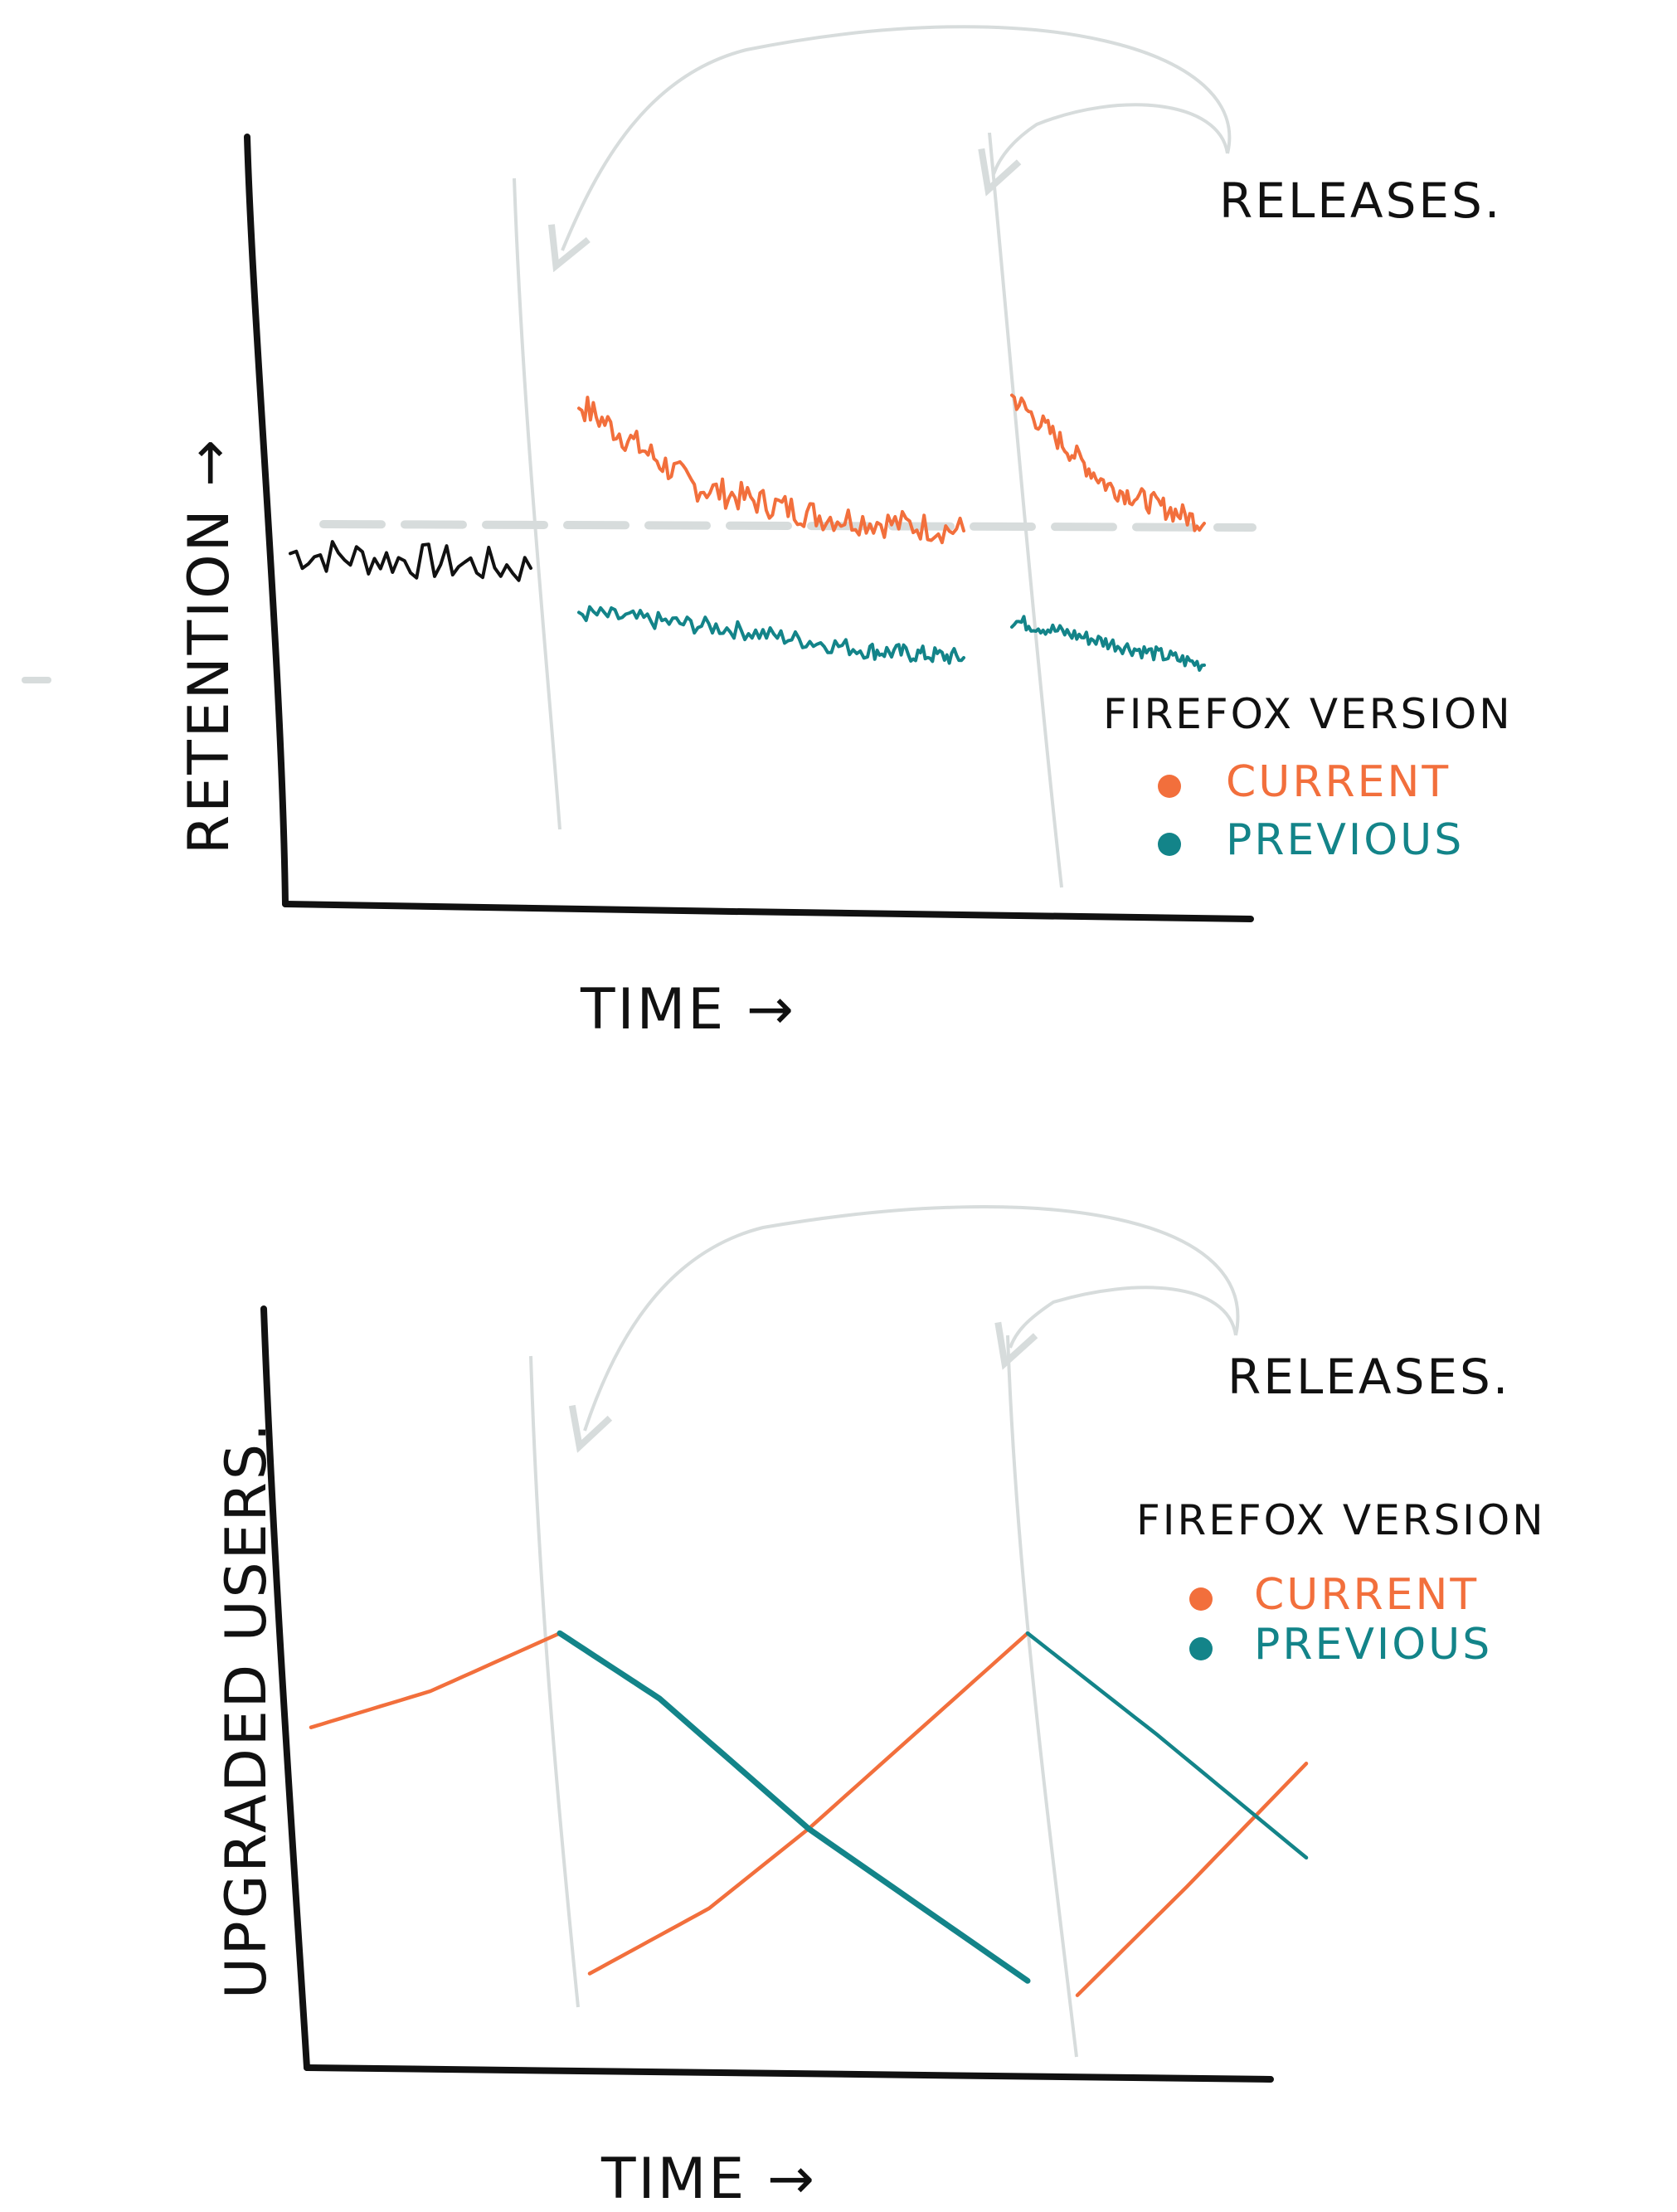  I want to click on y-axis-label: RETENTION →, so click(209, 645).